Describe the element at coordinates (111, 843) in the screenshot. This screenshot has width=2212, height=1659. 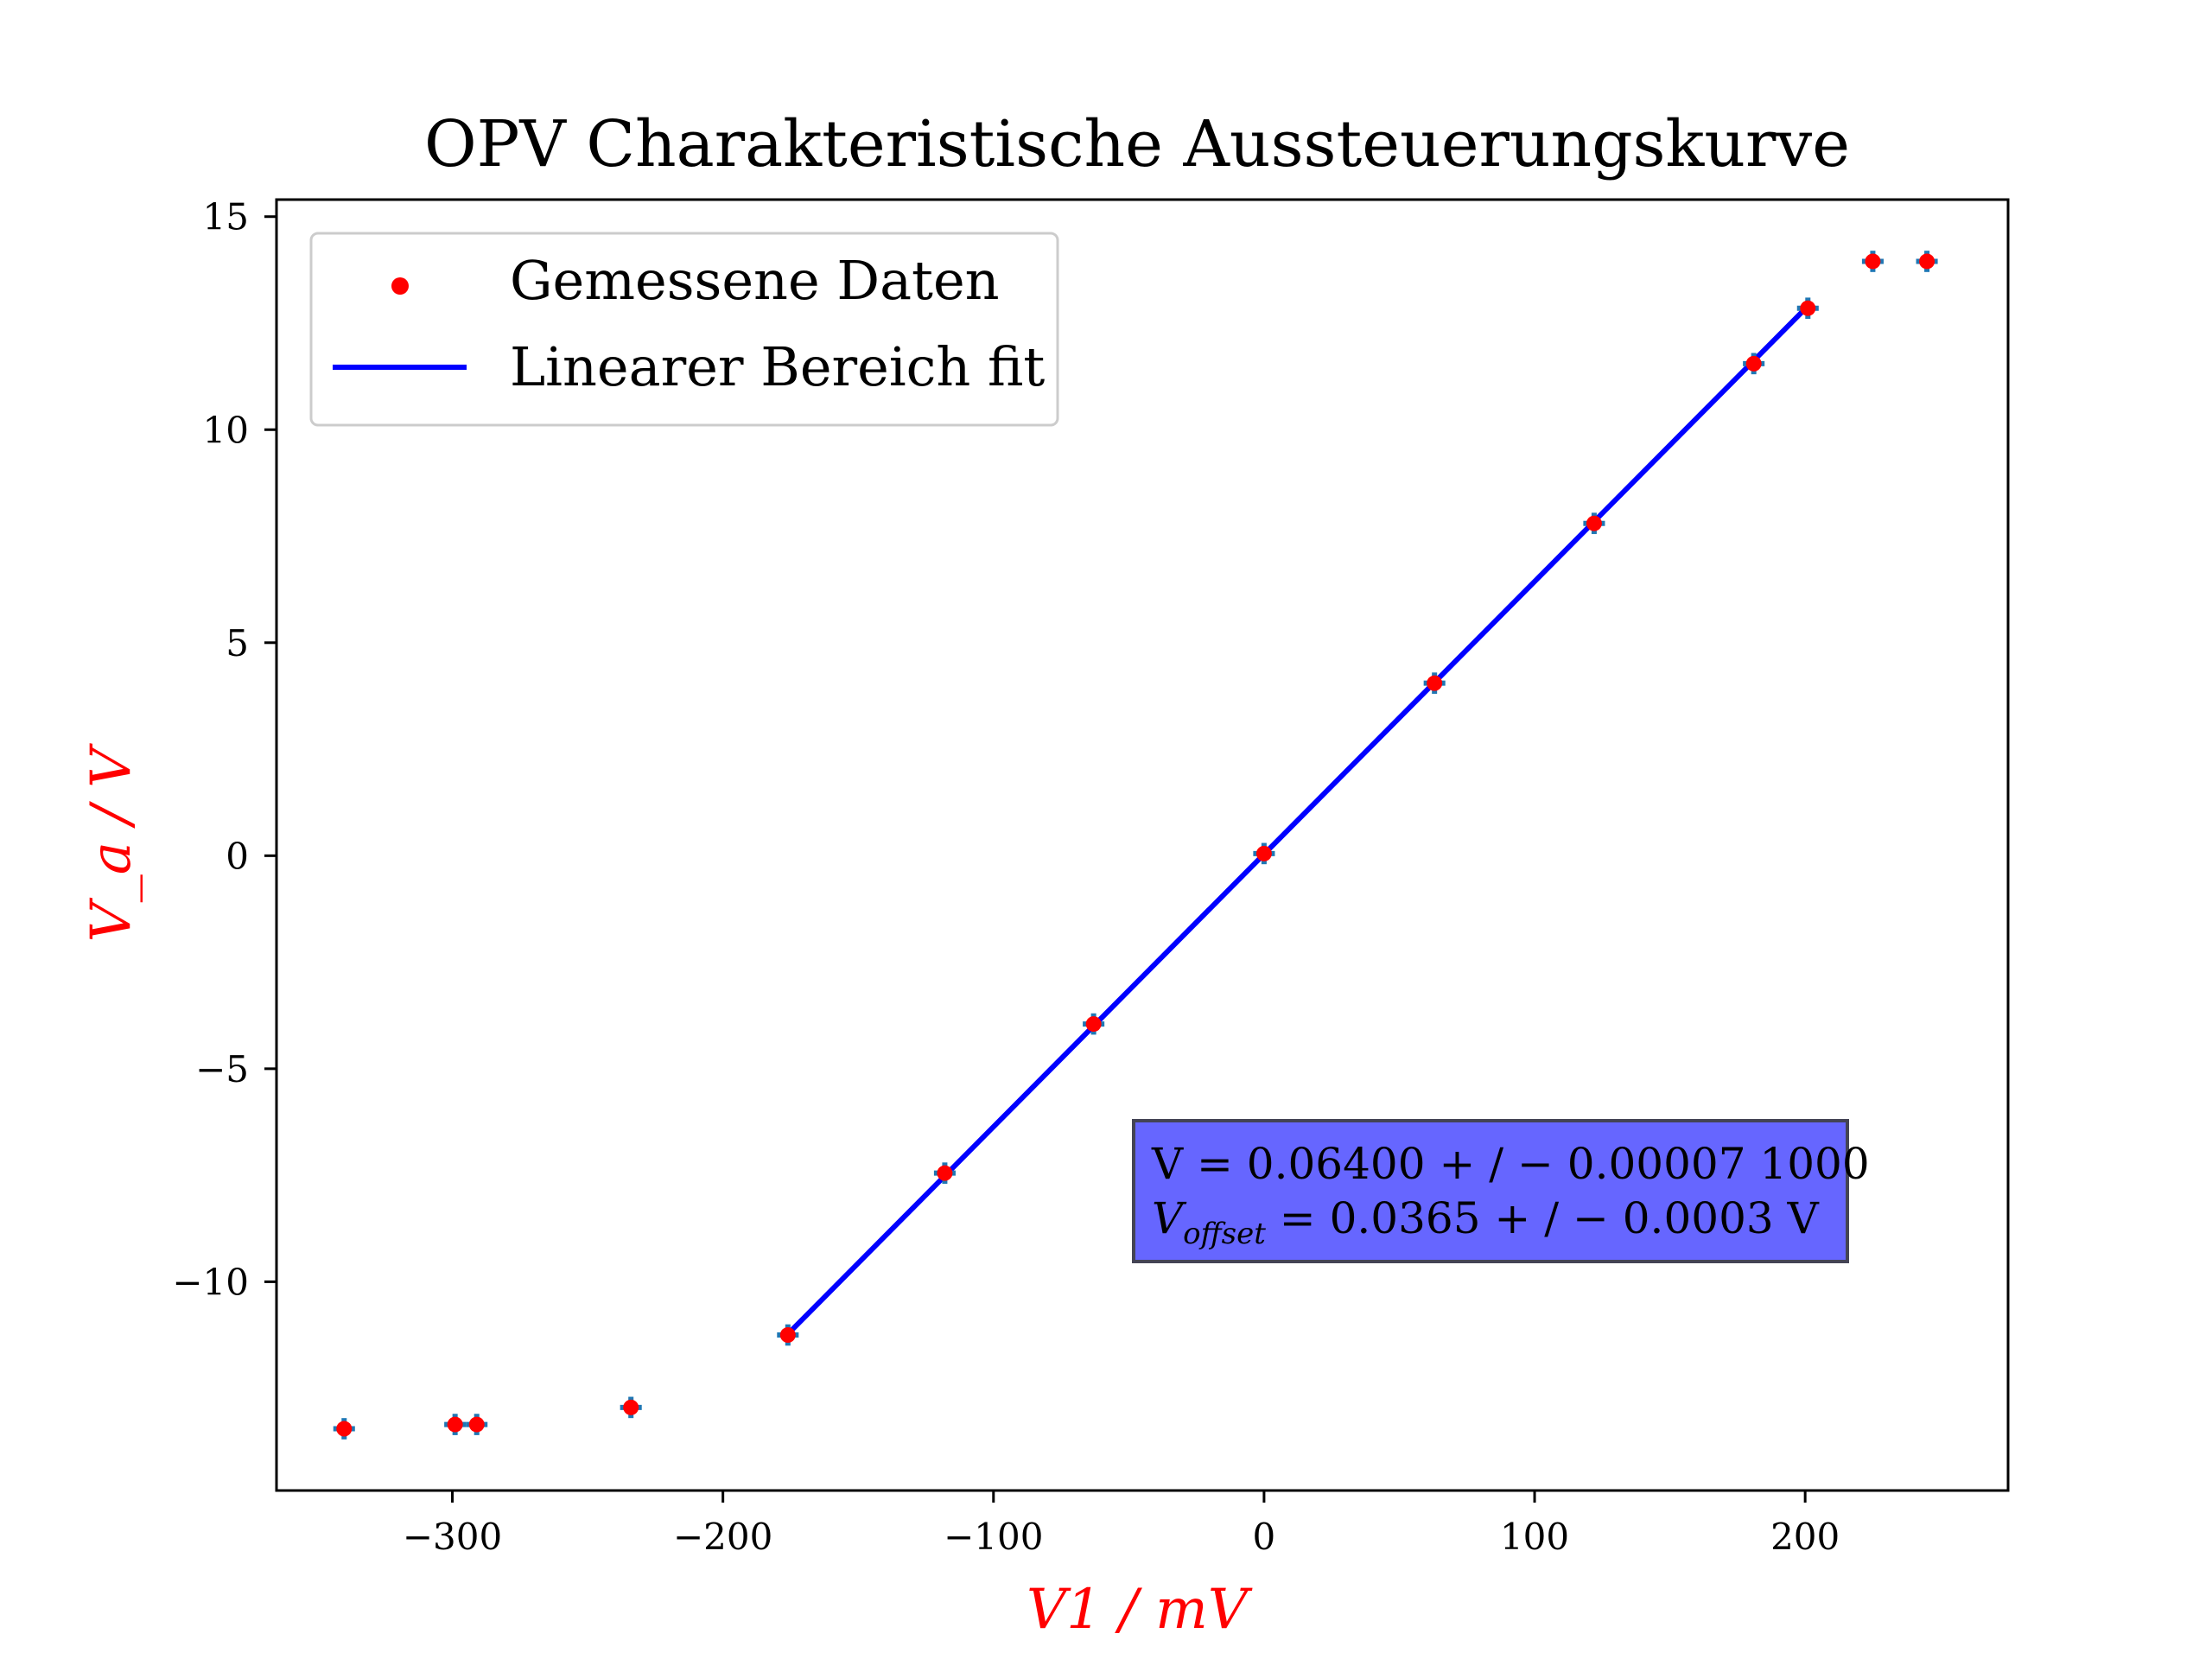
I see `y-axis-label: V_a / V` at that location.